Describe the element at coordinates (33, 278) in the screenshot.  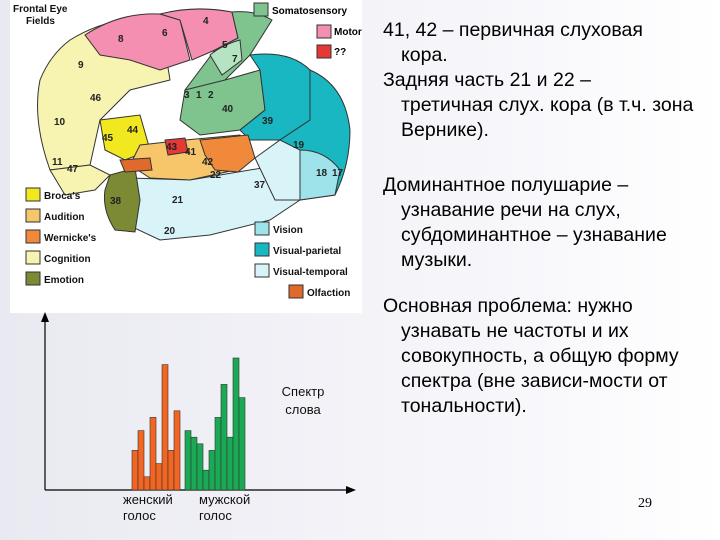
I see `legend-swatch-emotion` at that location.